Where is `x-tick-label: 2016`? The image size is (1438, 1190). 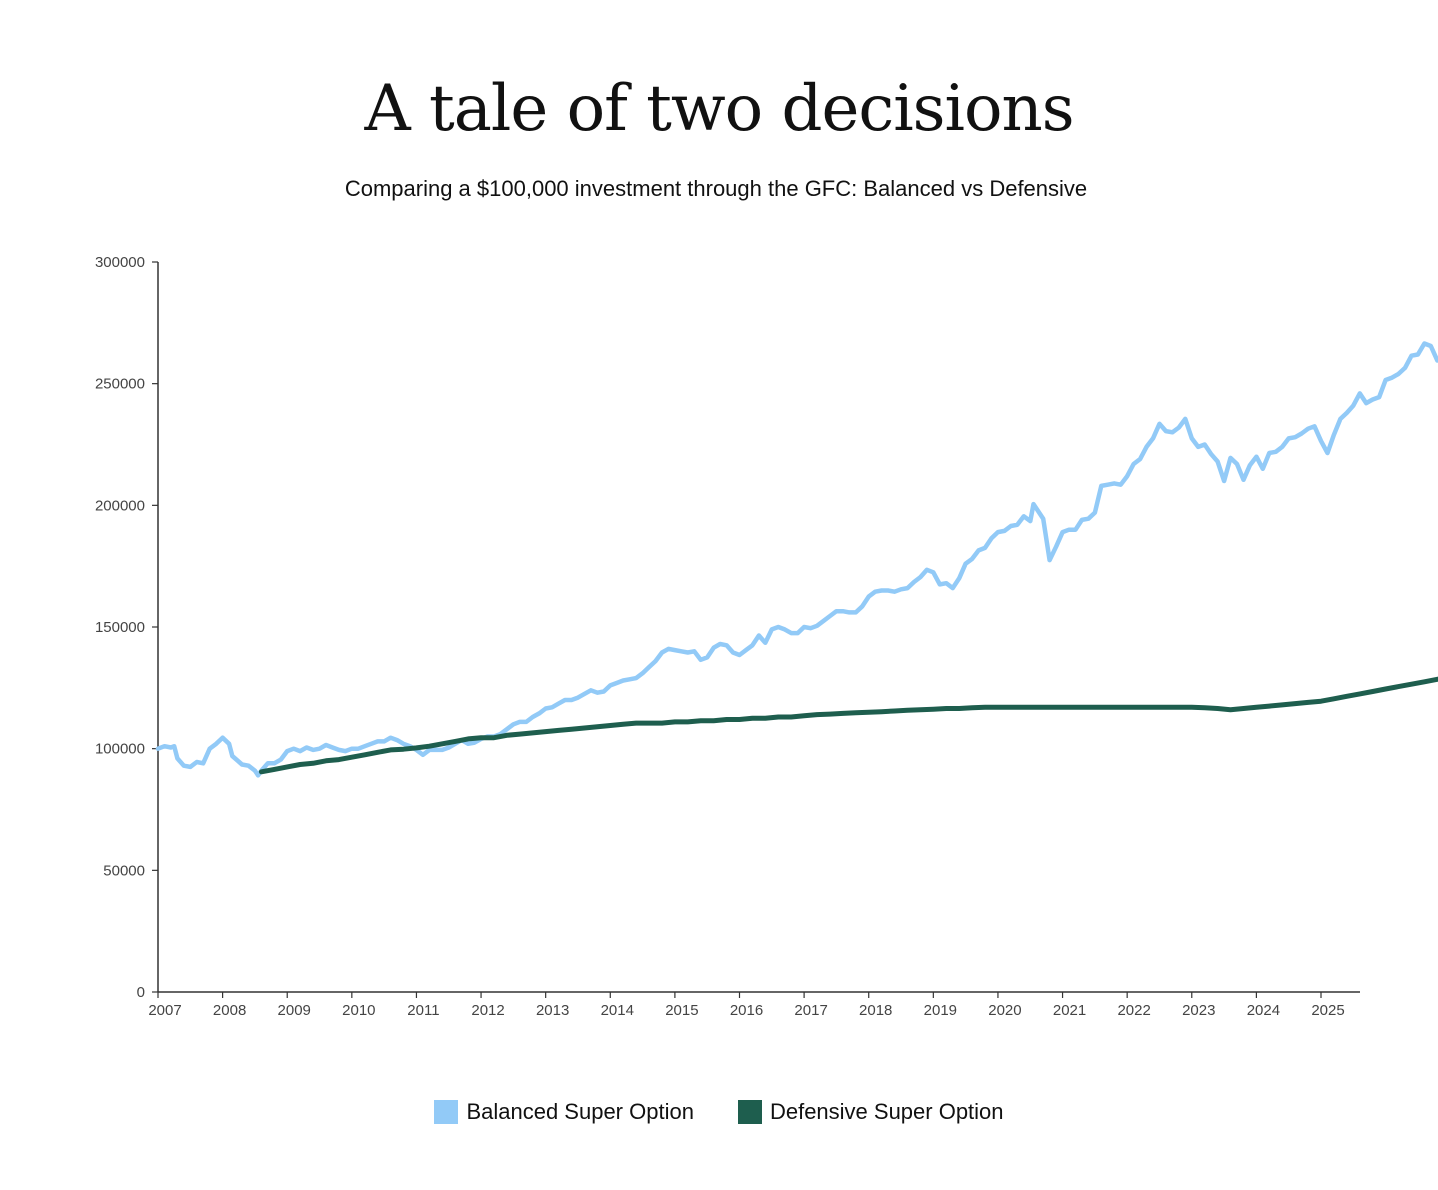 x-tick-label: 2016 is located at coordinates (746, 1010).